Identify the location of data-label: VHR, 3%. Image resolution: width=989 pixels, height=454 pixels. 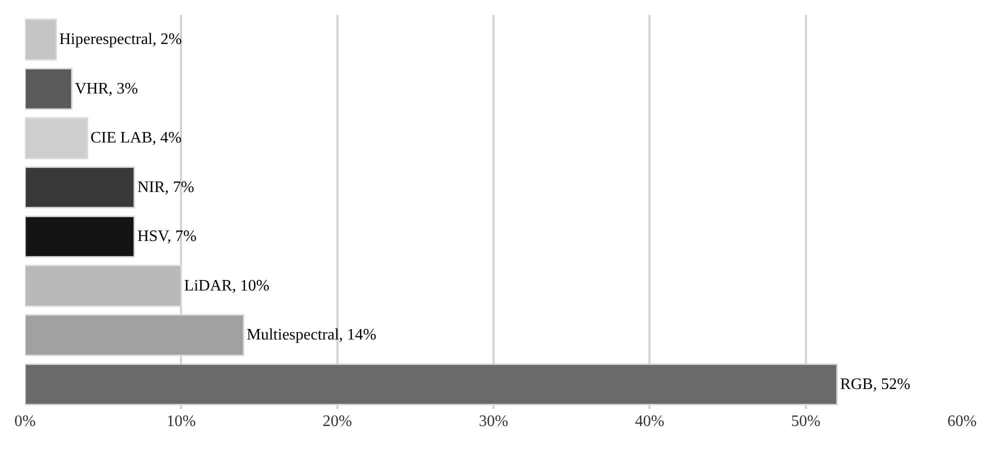
(106, 89).